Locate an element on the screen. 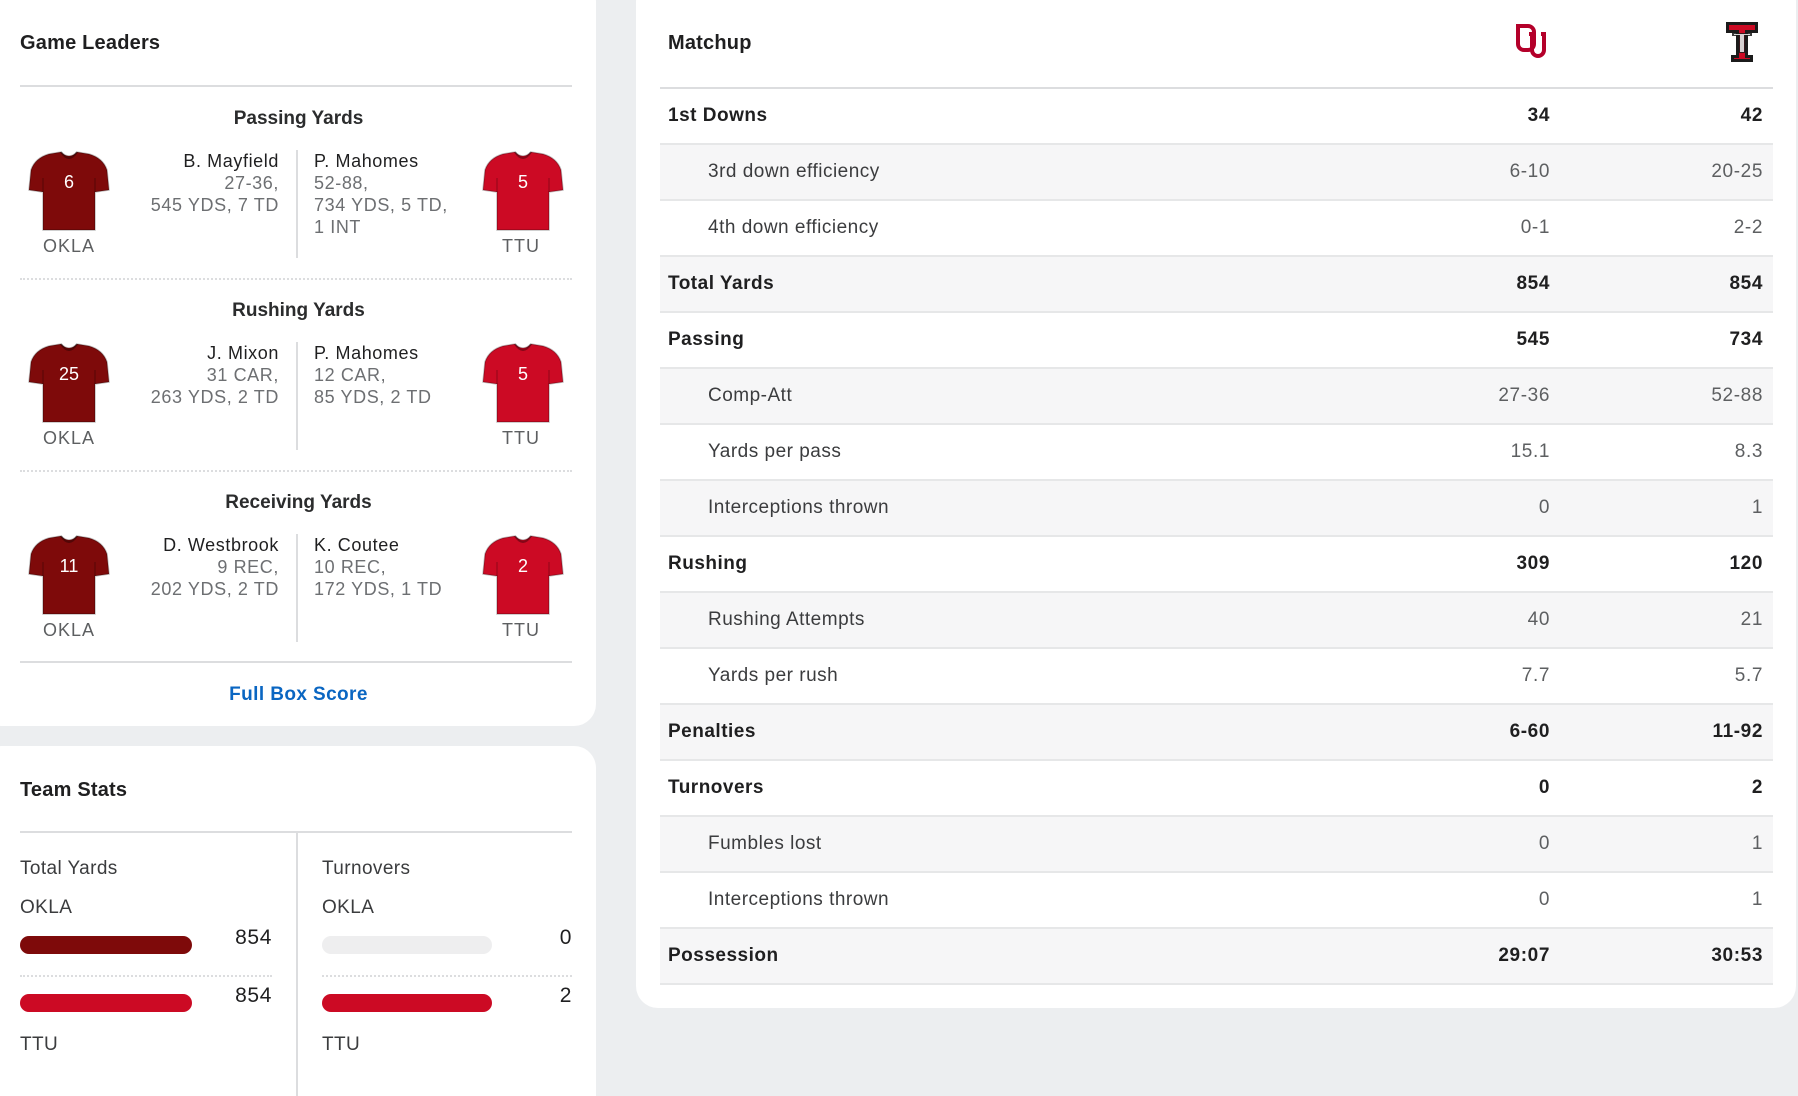 This screenshot has width=1798, height=1096. home-stat-value: 0-1 is located at coordinates (1535, 227).